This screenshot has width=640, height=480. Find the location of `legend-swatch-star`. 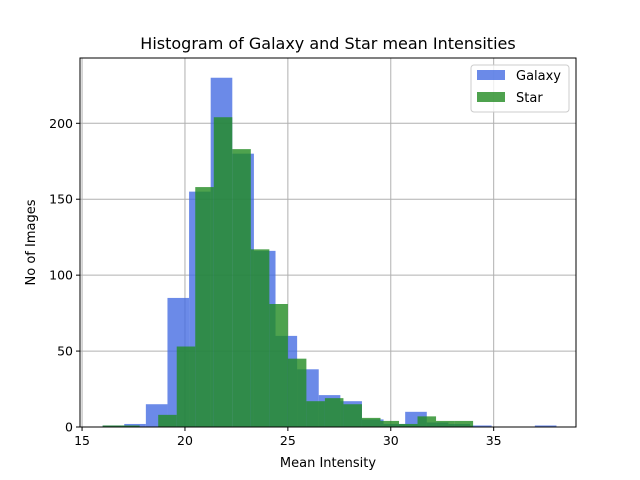

legend-swatch-star is located at coordinates (491, 97).